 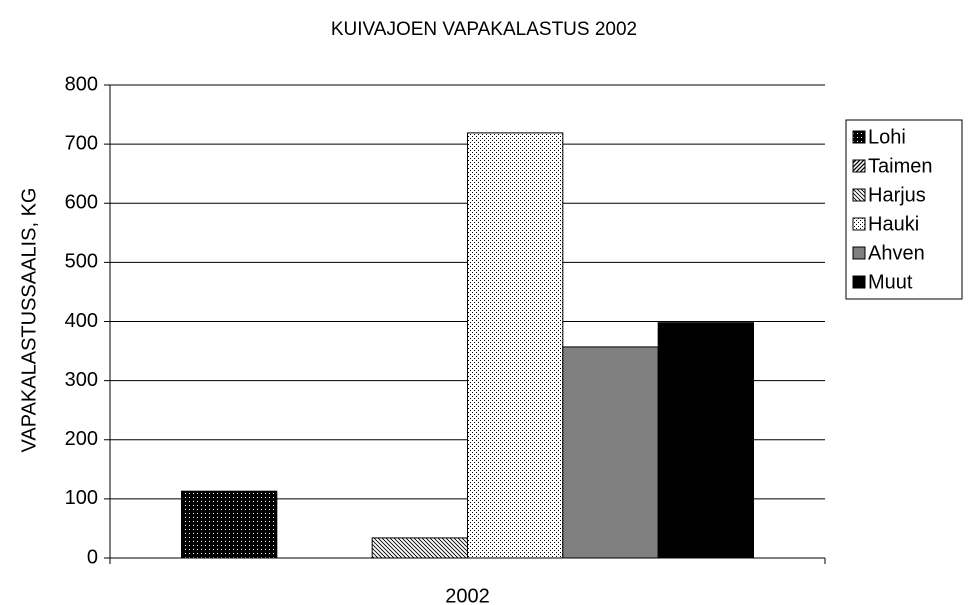 What do you see at coordinates (887, 137) in the screenshot?
I see `legend-label: Lohi` at bounding box center [887, 137].